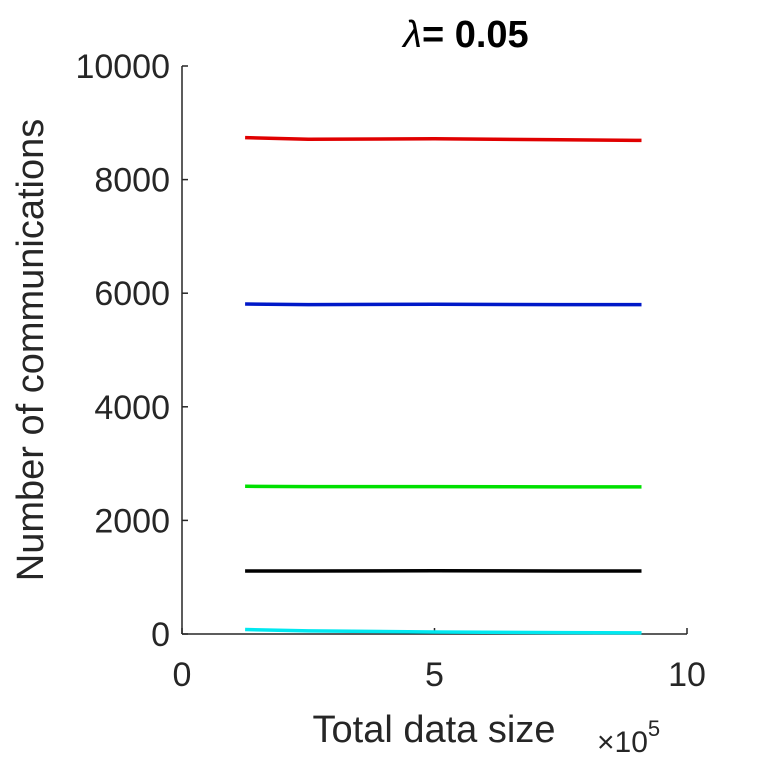 The image size is (760, 760). Describe the element at coordinates (687, 675) in the screenshot. I see `x-tick-label: 10` at that location.